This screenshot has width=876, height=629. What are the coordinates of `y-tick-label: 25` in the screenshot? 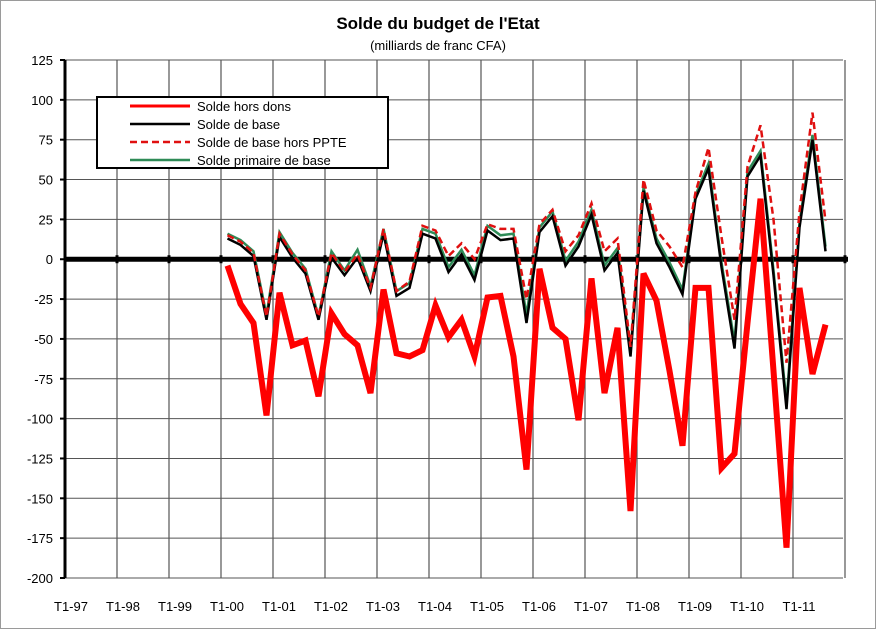 It's located at (46, 219).